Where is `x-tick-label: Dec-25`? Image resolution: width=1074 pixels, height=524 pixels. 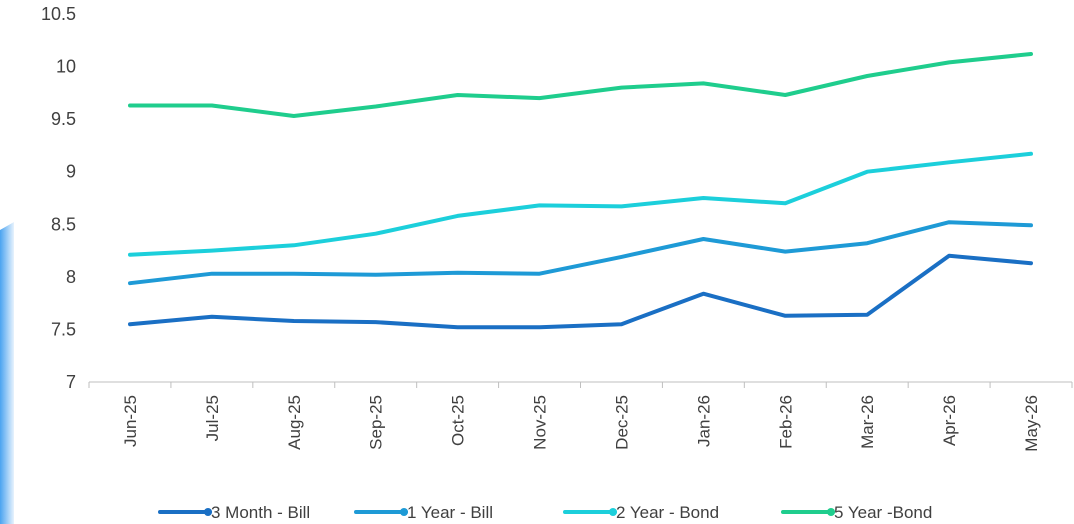 x-tick-label: Dec-25 is located at coordinates (621, 422).